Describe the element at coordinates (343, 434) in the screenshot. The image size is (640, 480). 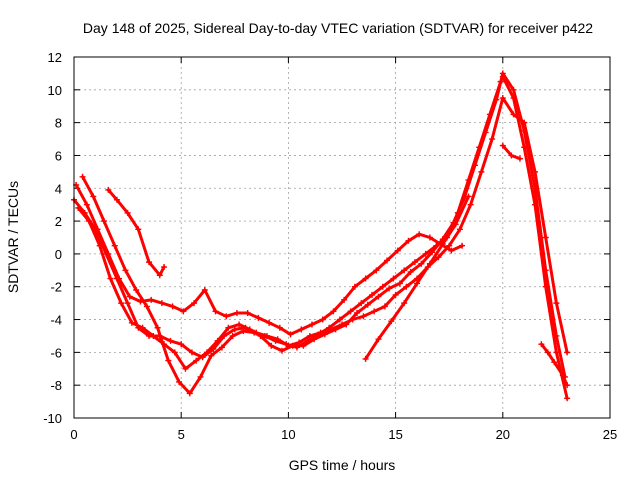
I see `x-tick-labels: 0 5 10 15 20 25` at that location.